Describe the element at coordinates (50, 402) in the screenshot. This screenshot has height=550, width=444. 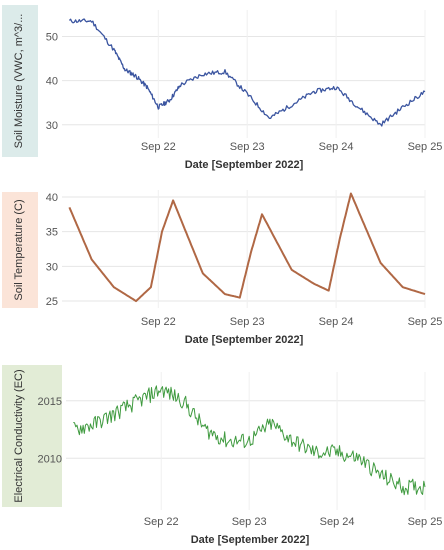
I see `y-tick-label: 2015` at that location.